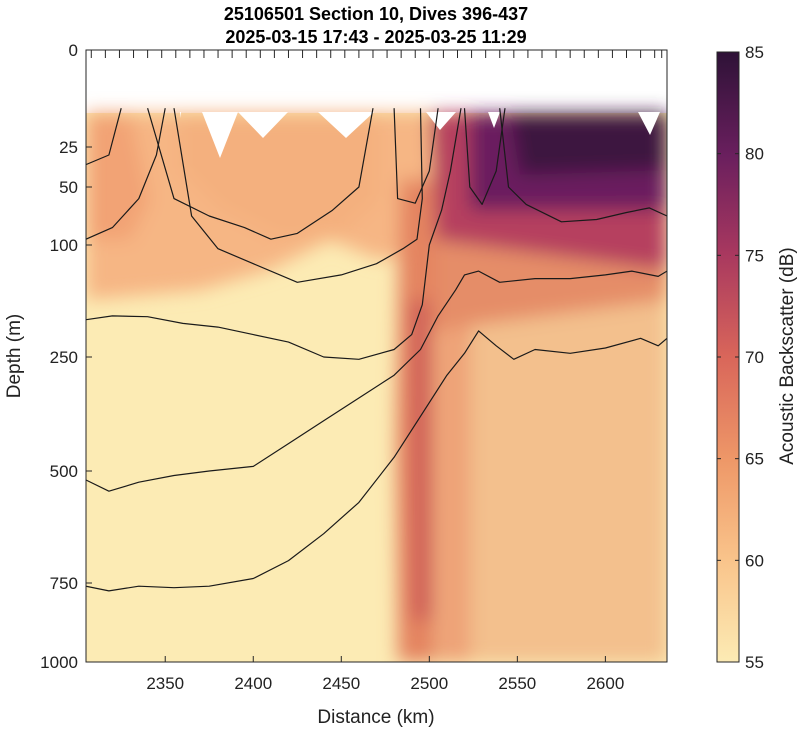 Image resolution: width=800 pixels, height=730 pixels. What do you see at coordinates (754, 662) in the screenshot?
I see `colorbar-tick-label-55: 55` at bounding box center [754, 662].